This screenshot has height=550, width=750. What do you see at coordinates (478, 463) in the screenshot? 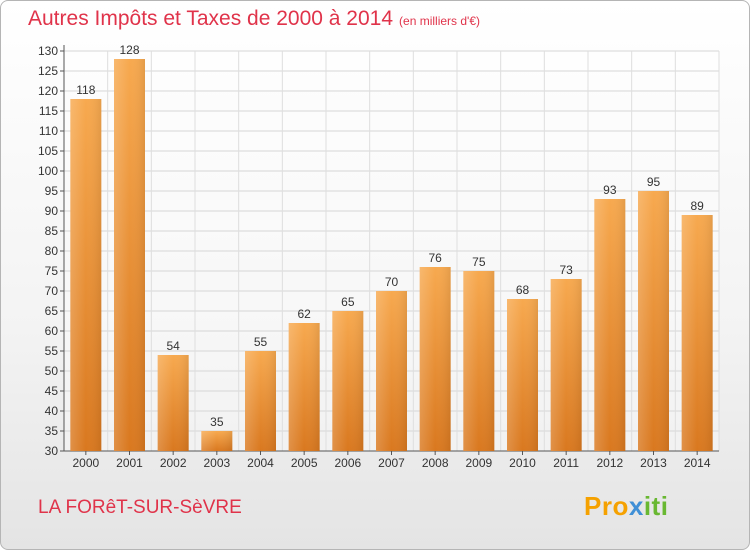
I see `x-tick-label: 2009` at bounding box center [478, 463].